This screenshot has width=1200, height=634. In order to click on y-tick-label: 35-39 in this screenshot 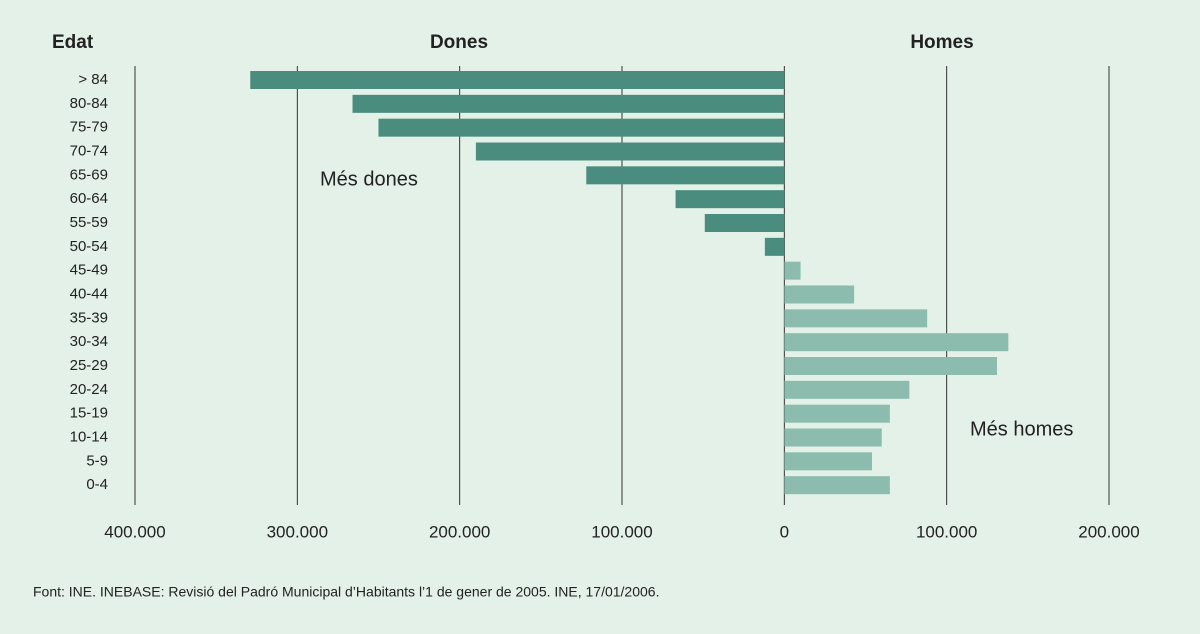, I will do `click(89, 317)`.